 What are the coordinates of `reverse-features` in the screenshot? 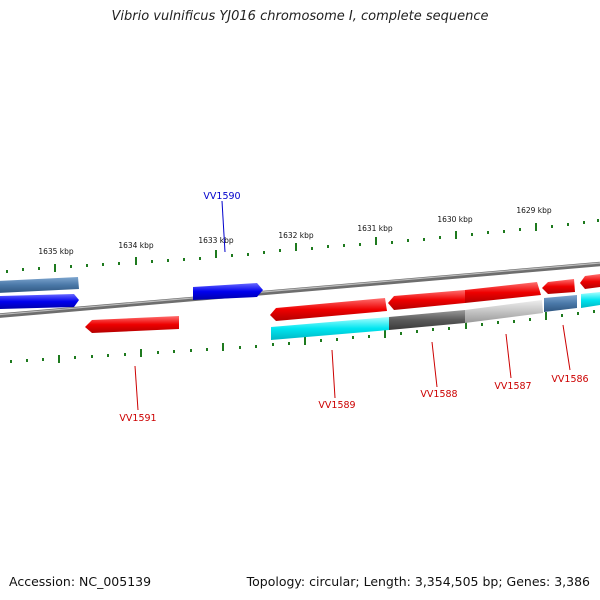 It's located at (342, 316).